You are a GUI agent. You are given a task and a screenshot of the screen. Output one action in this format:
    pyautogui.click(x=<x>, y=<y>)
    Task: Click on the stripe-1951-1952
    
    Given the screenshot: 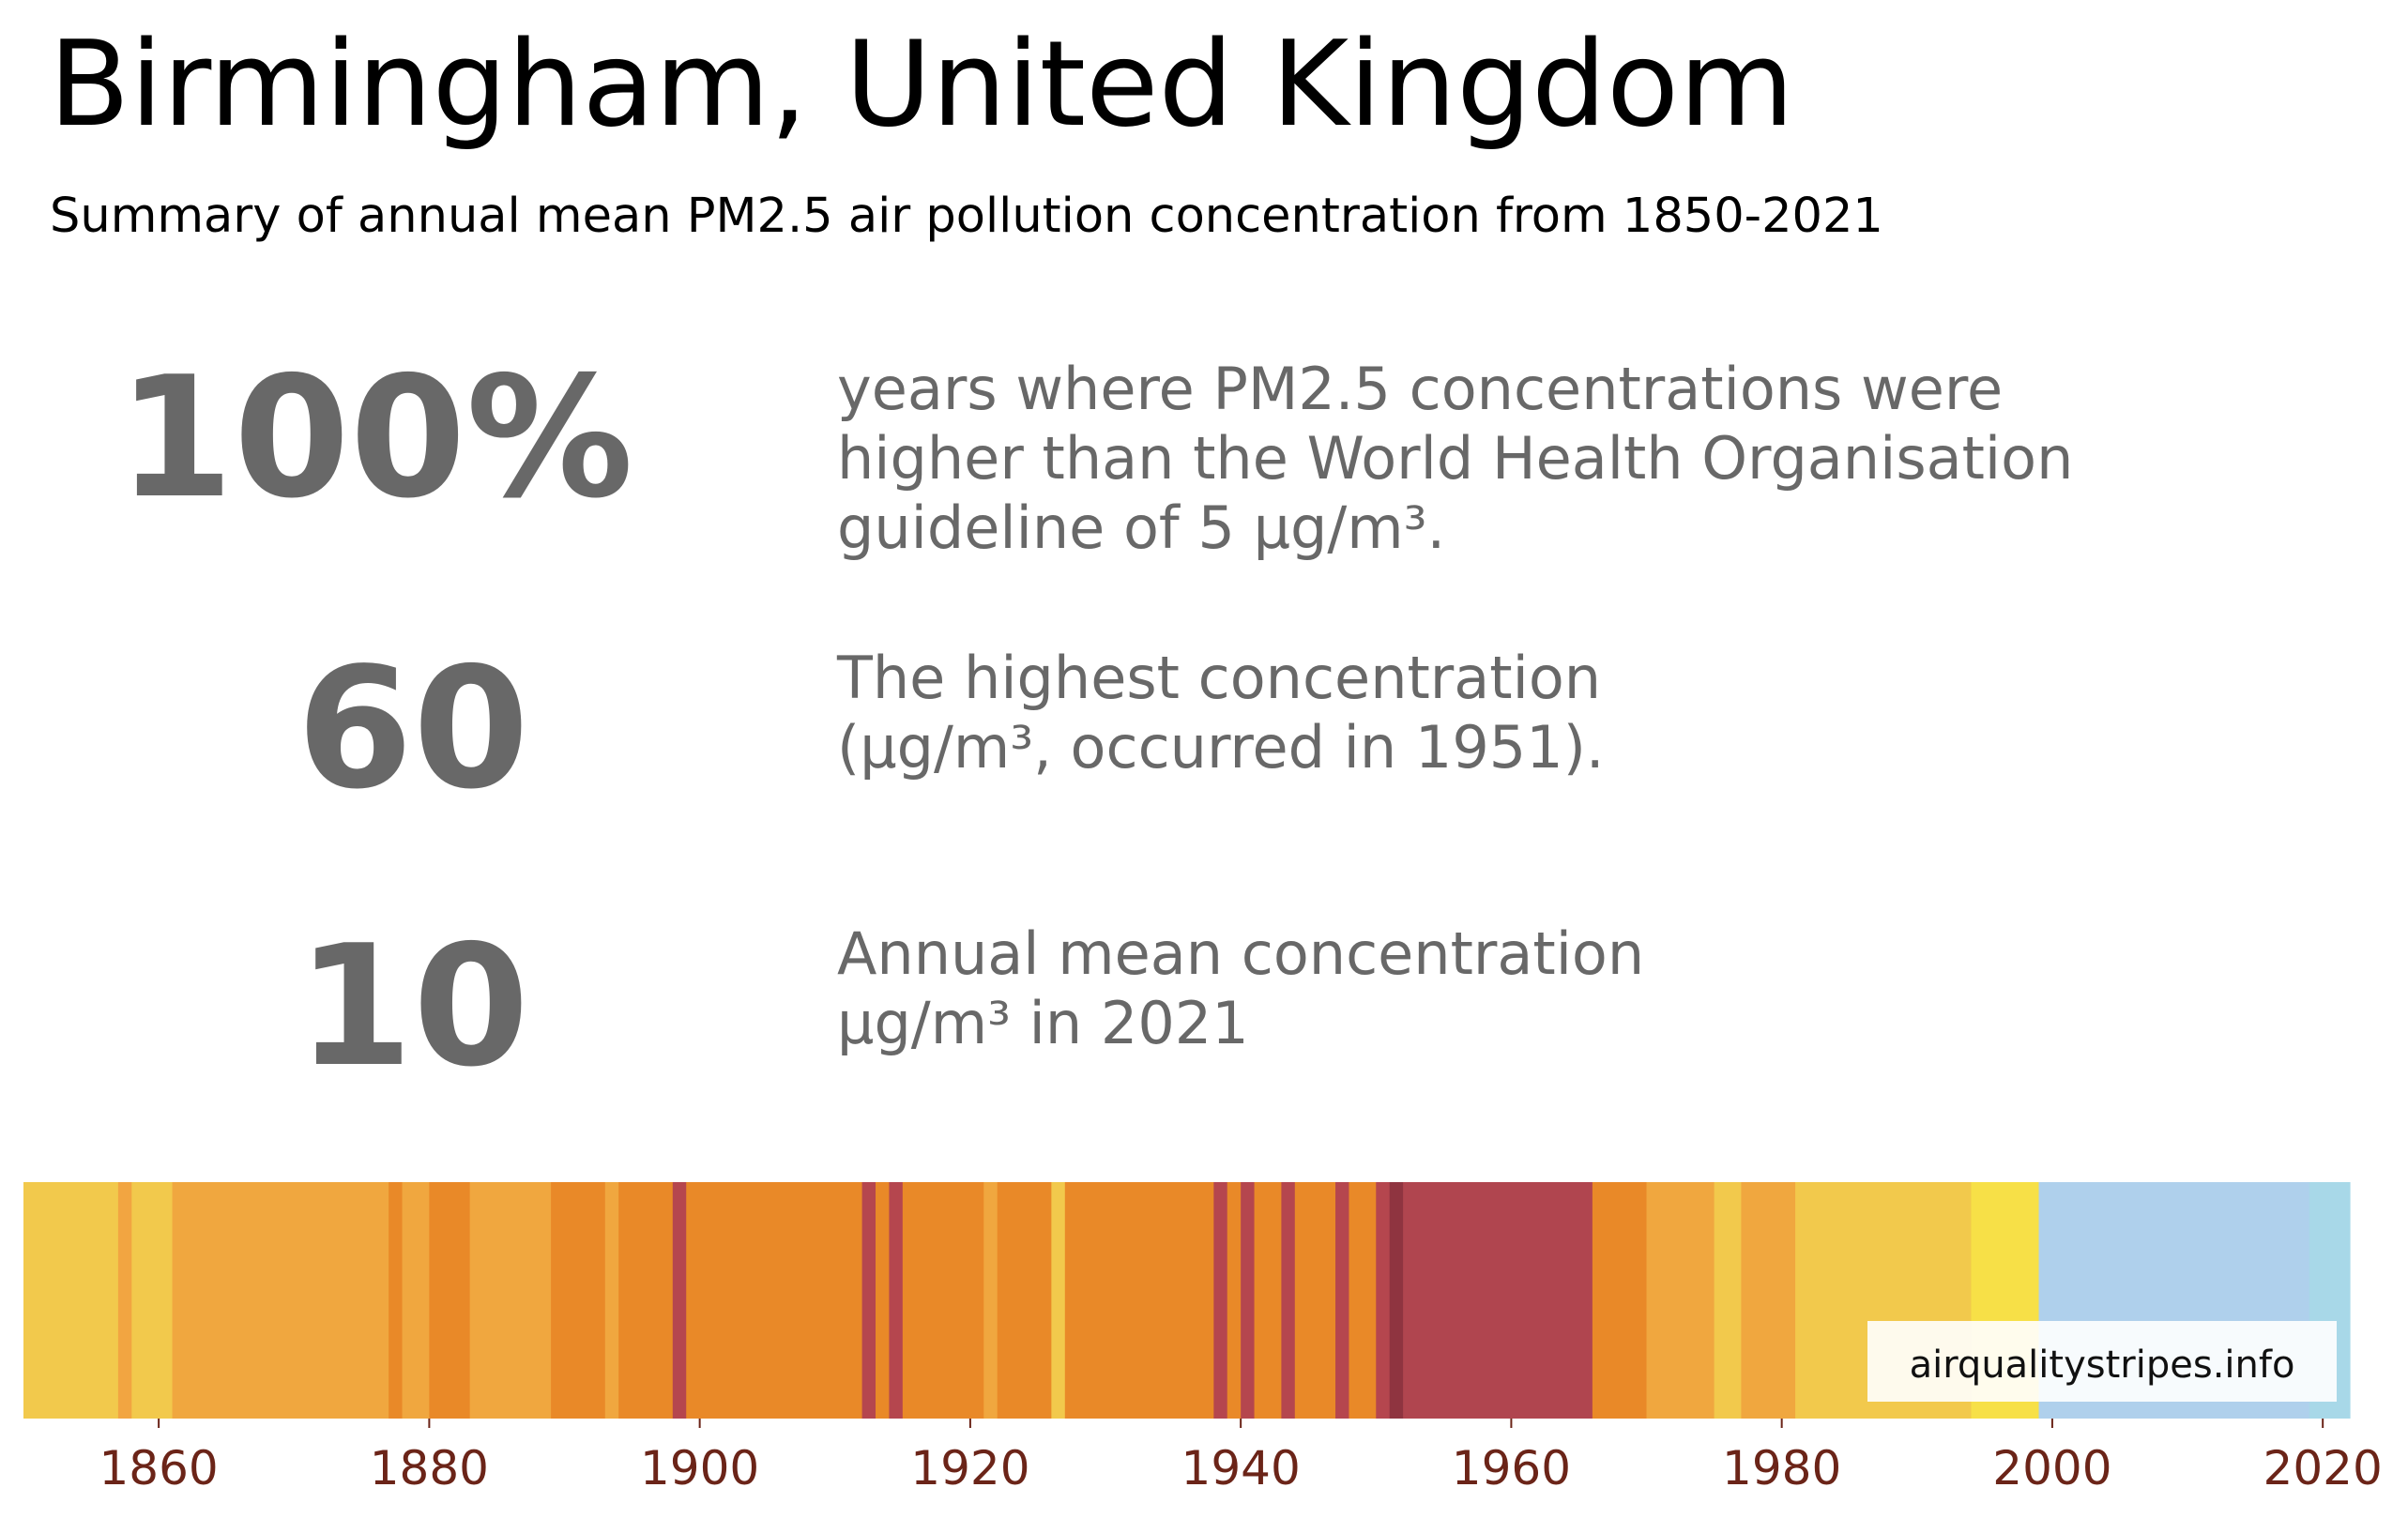 What is the action you would take?
    pyautogui.click(x=1396, y=1300)
    